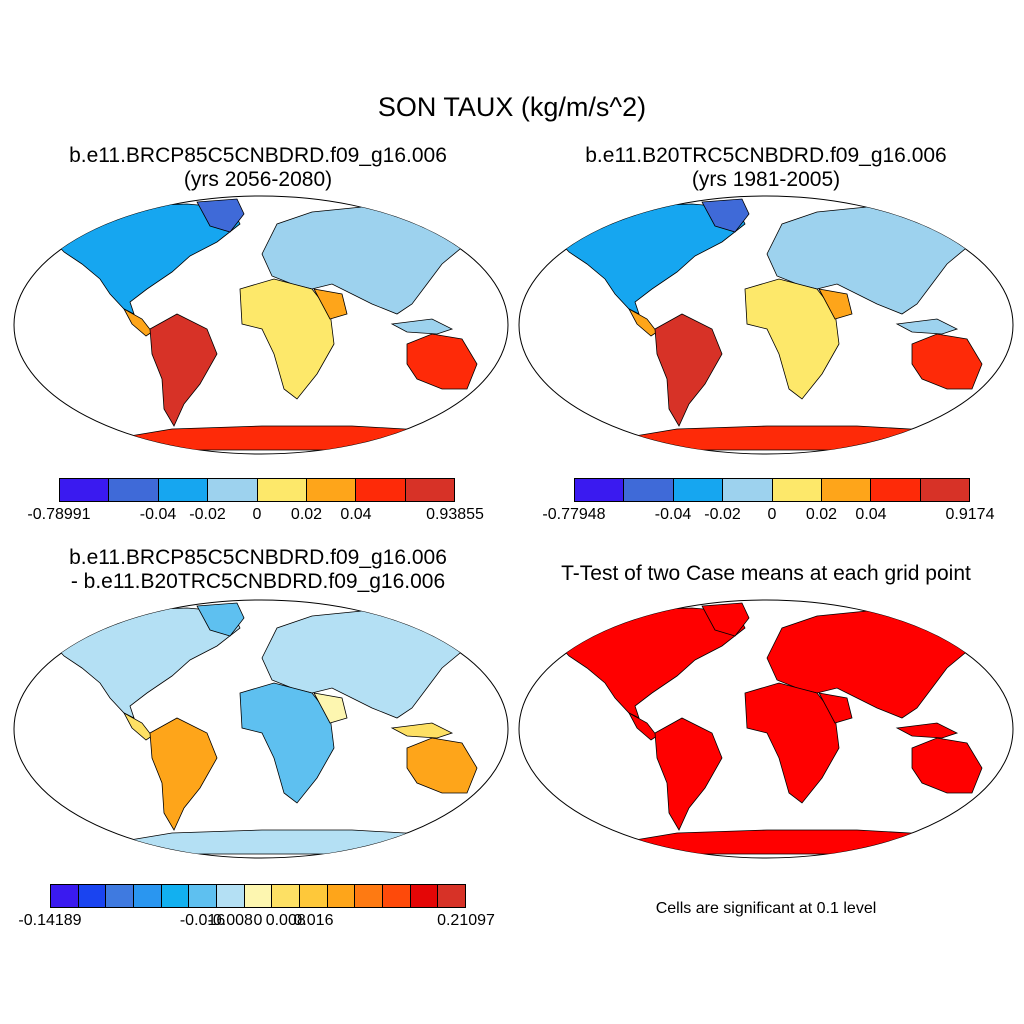  What do you see at coordinates (766, 155) in the screenshot?
I see `panel-2-title-case: b.e11.B20TRC5CNBDRD.f09_g16.006` at bounding box center [766, 155].